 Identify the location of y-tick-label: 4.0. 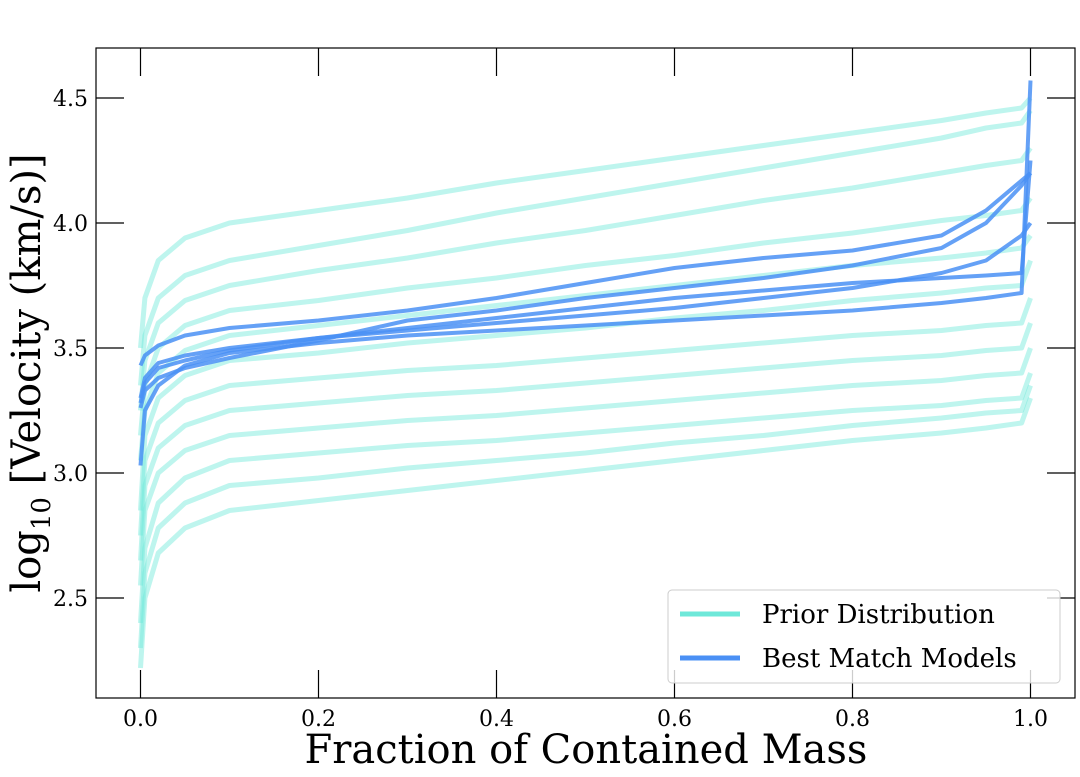
(70, 224).